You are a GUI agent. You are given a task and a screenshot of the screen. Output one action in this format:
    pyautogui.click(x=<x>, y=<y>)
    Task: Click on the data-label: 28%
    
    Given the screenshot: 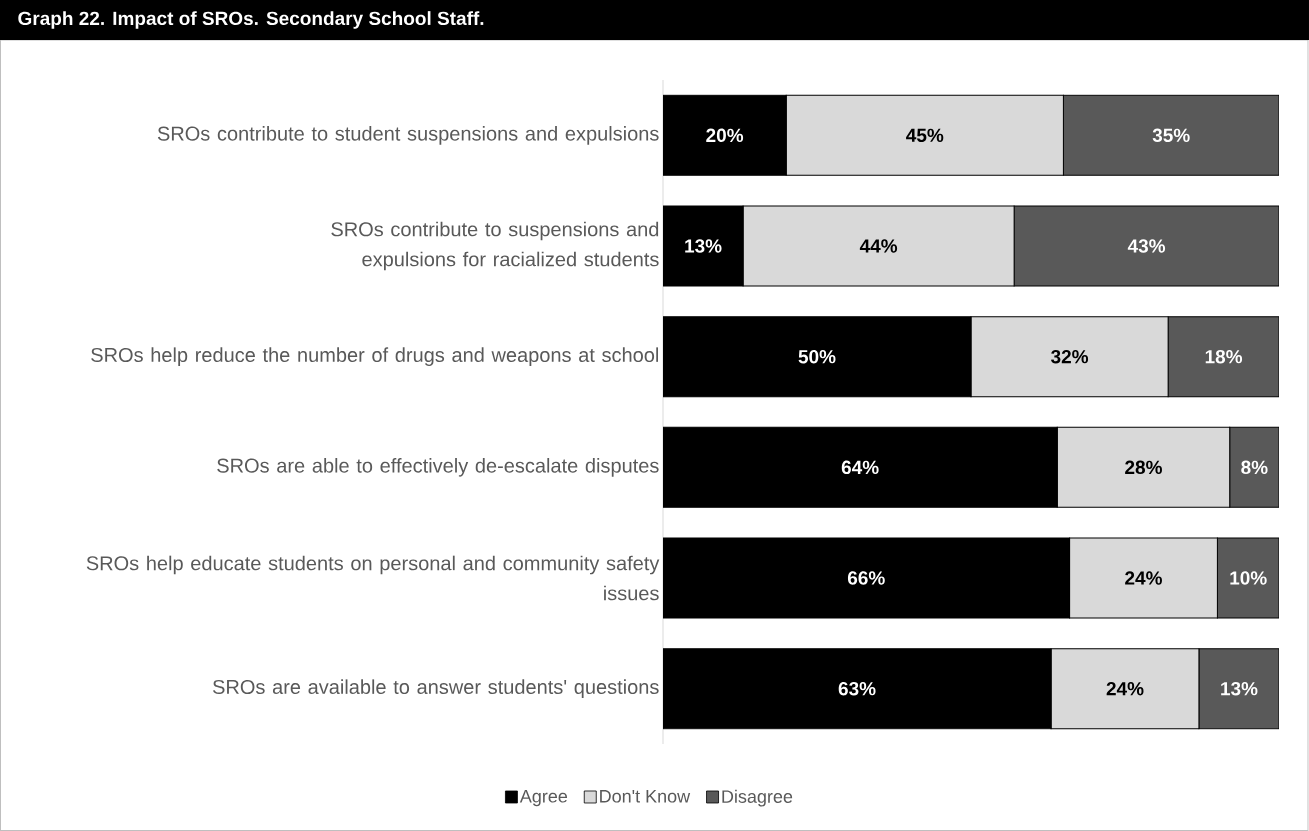 What is the action you would take?
    pyautogui.click(x=1143, y=467)
    